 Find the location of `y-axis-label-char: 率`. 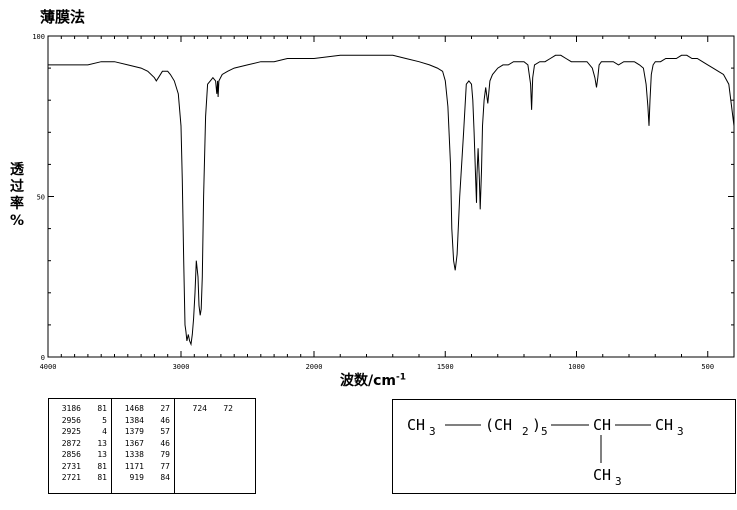

y-axis-label-char: 率 is located at coordinates (17, 204).